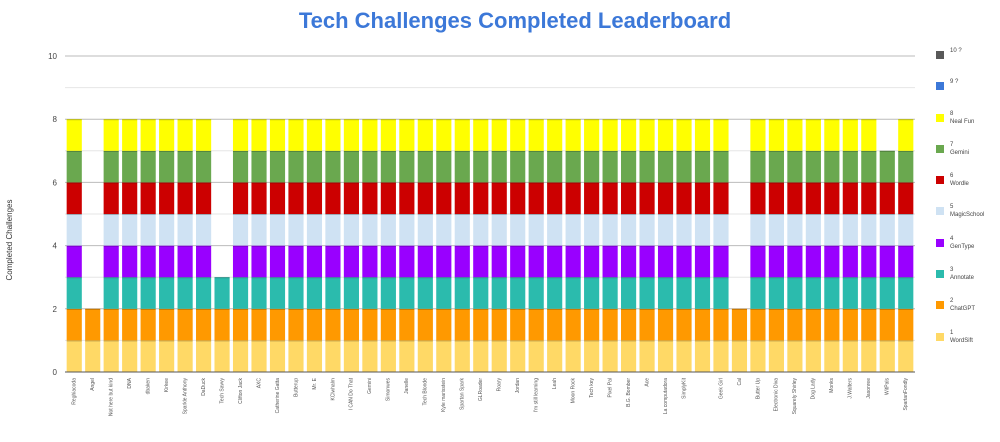 The height and width of the screenshot is (442, 1000). What do you see at coordinates (55, 309) in the screenshot?
I see `y-tick-label: 2` at bounding box center [55, 309].